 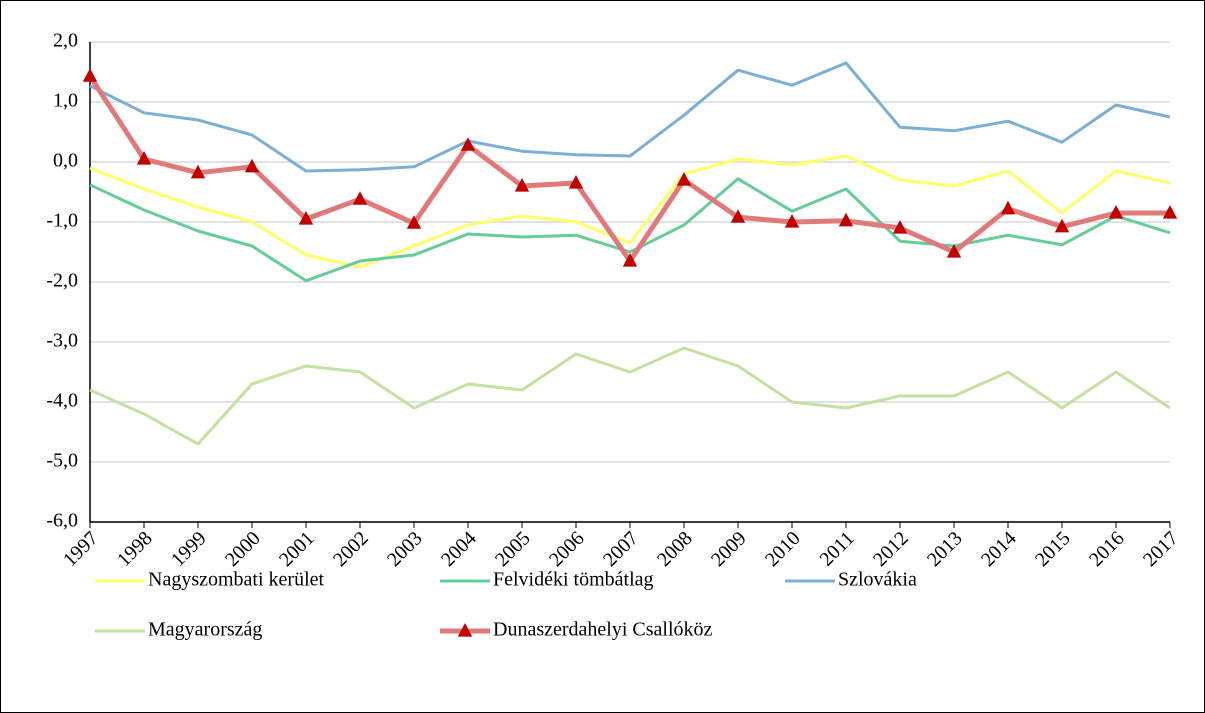 I want to click on y-tick-label: -2,0, so click(x=62, y=281).